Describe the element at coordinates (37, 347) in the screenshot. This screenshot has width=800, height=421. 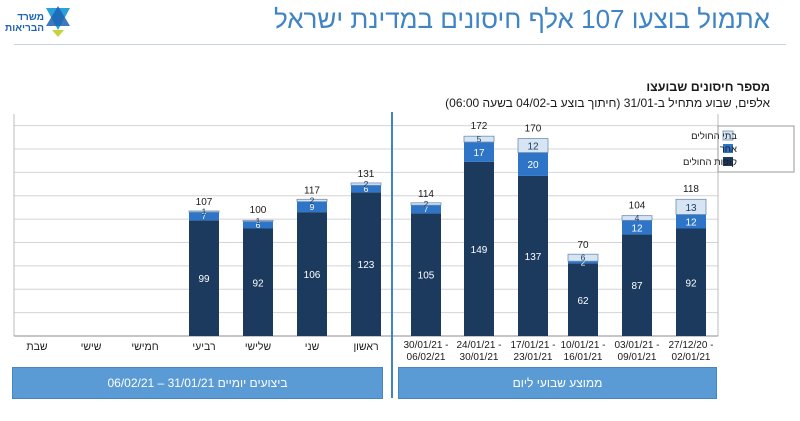
I see `category-label: שבת` at that location.